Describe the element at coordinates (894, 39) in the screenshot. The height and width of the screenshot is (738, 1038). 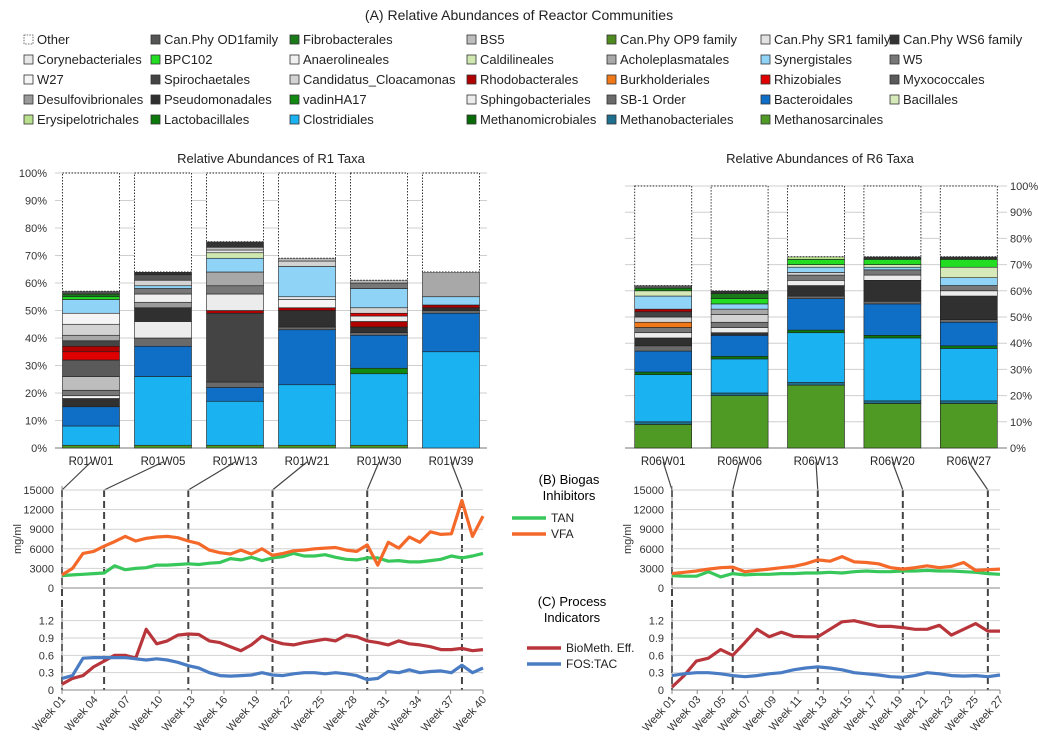
I see `legend-swatch-can-phy-ws6-family` at that location.